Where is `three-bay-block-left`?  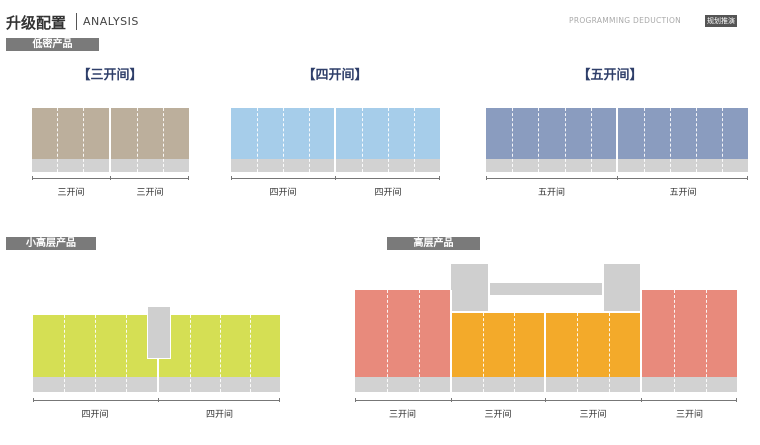
three-bay-block-left is located at coordinates (71, 133).